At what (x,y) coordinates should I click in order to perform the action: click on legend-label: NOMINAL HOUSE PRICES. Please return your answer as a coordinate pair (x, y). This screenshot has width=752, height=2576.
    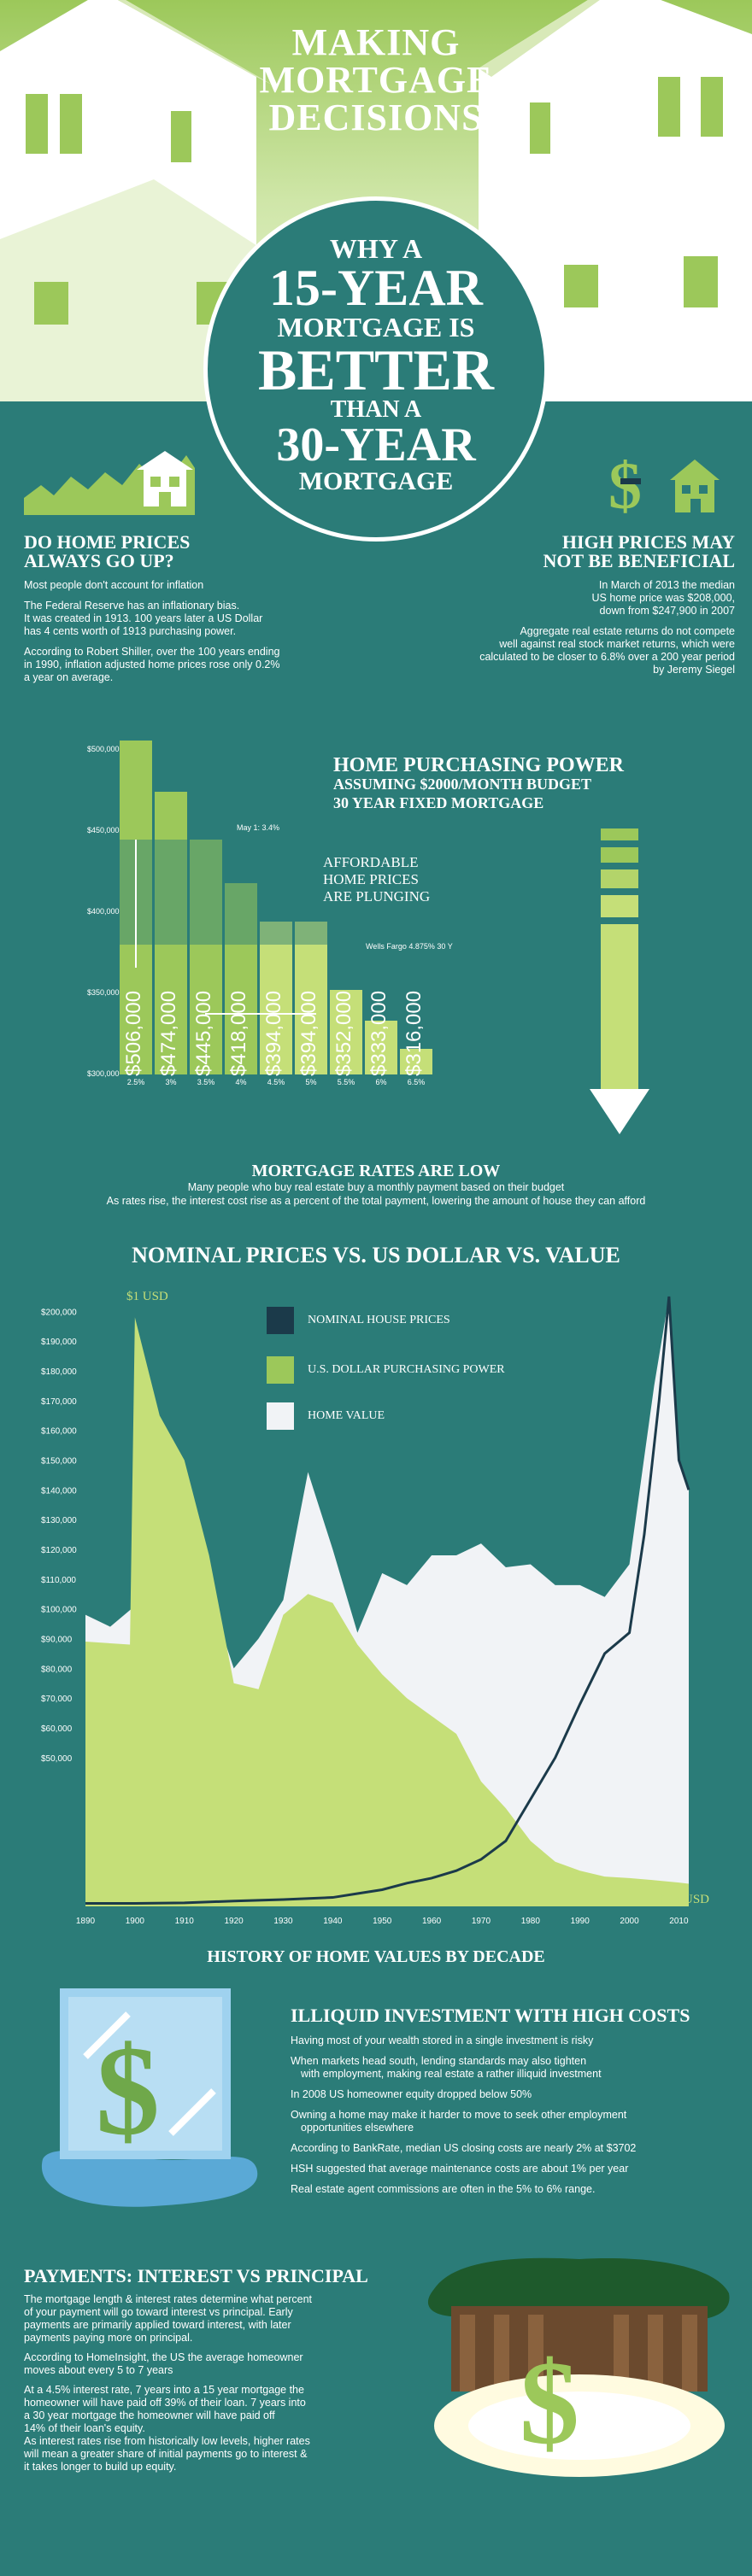
    Looking at the image, I should click on (379, 1320).